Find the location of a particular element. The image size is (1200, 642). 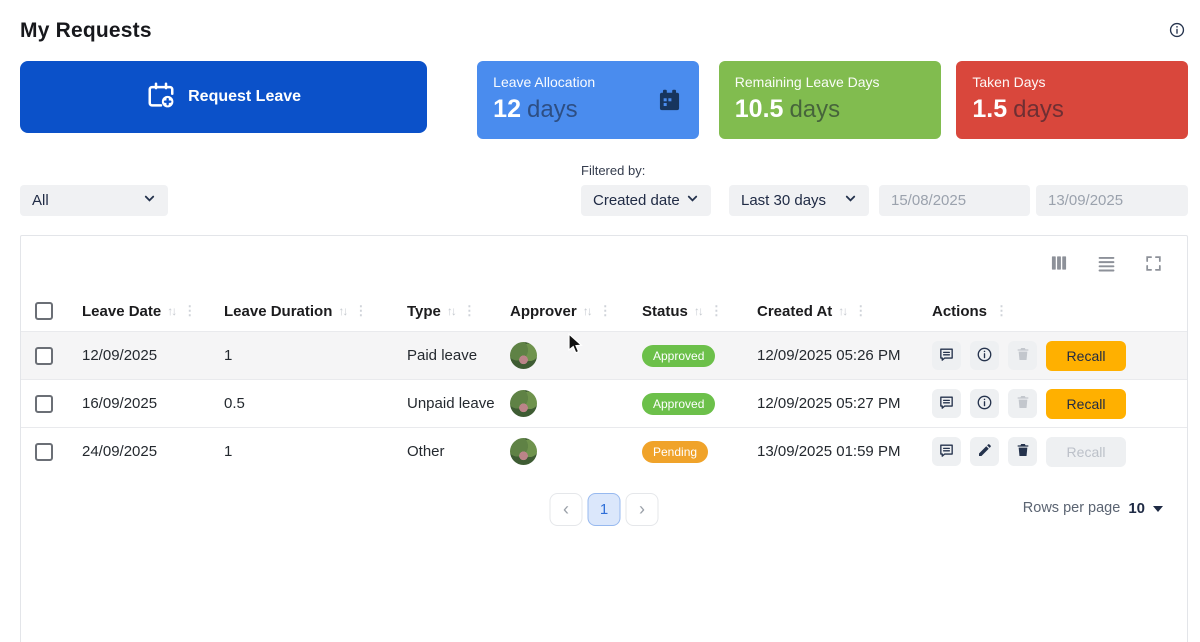

rows-per-page-label: Rows per page is located at coordinates (1071, 508).